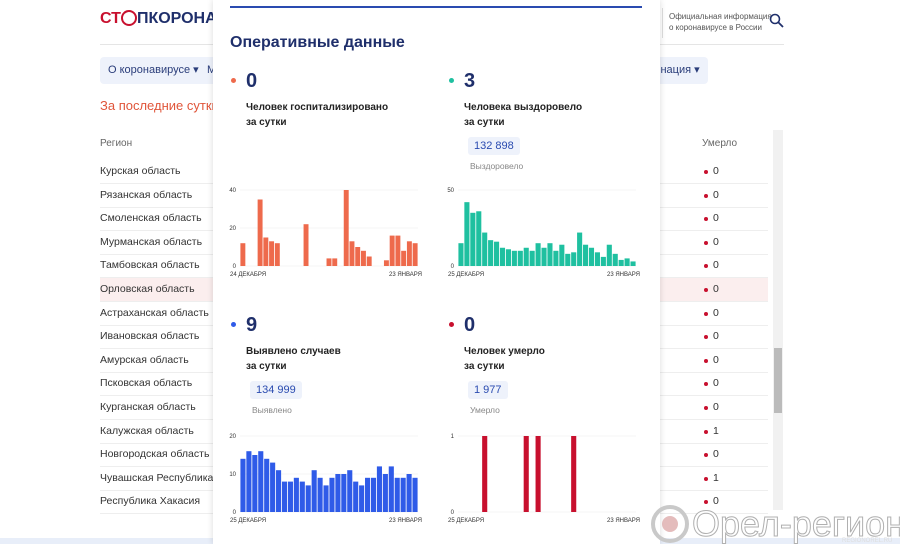  Describe the element at coordinates (494, 146) in the screenshot. I see `total-value: 132 898` at that location.